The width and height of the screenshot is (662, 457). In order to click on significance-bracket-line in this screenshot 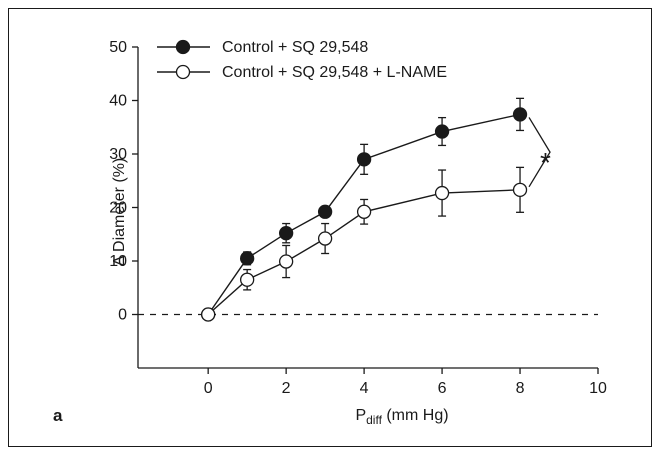, I will do `click(539, 152)`.